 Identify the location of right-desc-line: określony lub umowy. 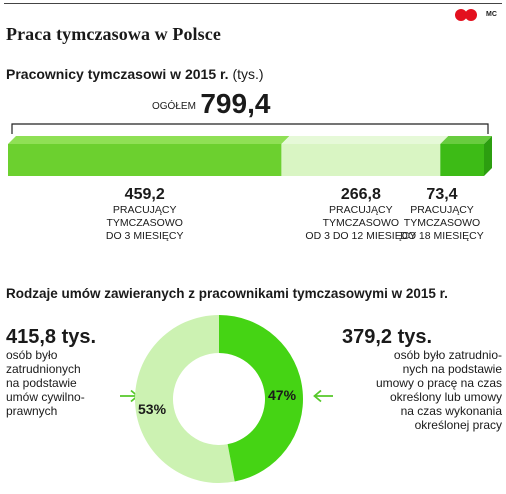
(445, 397).